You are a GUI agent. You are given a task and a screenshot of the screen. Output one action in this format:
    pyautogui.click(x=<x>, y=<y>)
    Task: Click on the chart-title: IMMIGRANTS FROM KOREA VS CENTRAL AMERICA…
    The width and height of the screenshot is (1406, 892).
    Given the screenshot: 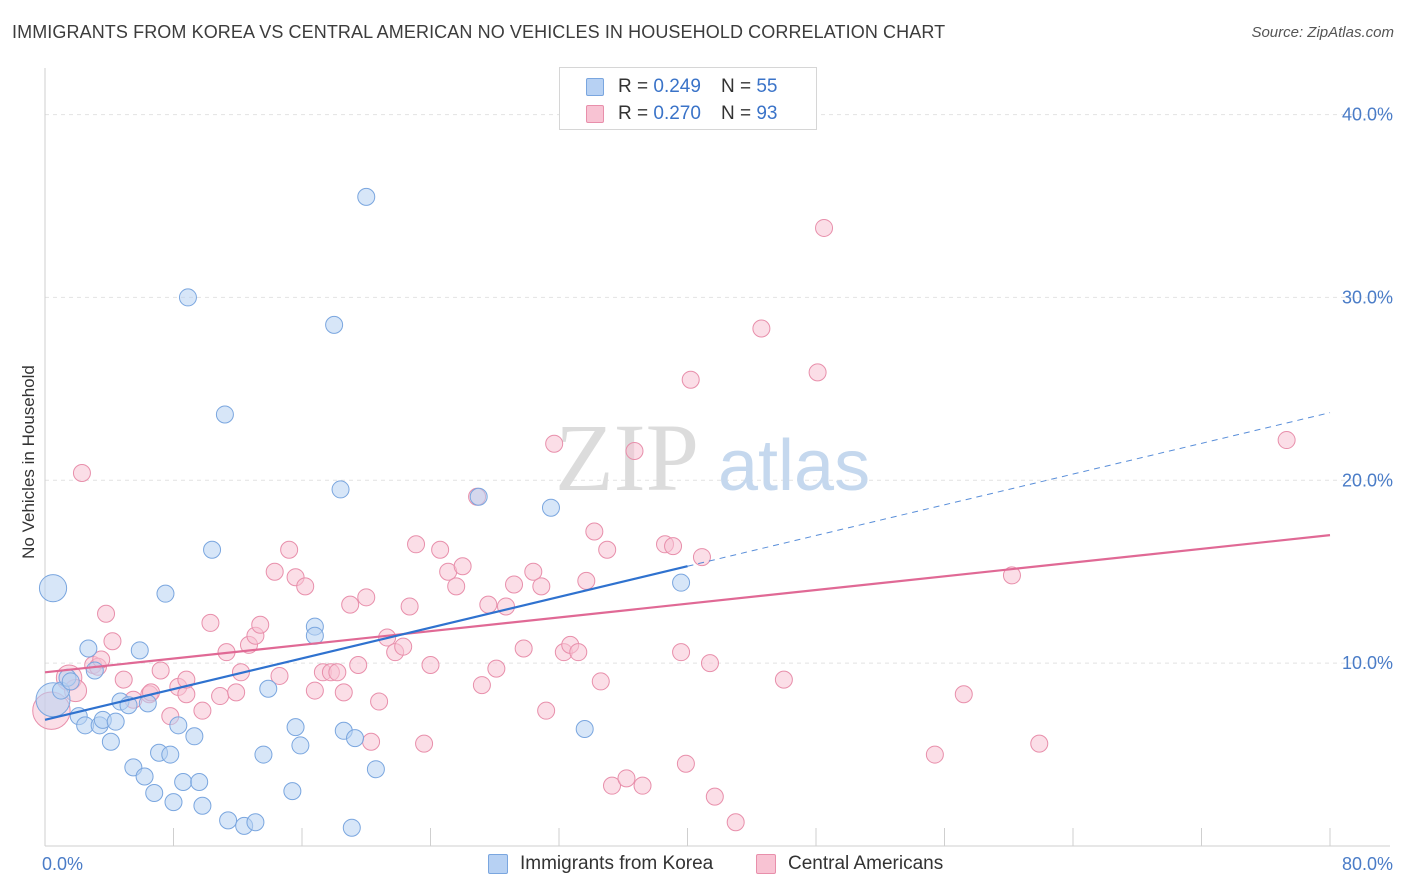 What is the action you would take?
    pyautogui.click(x=479, y=32)
    